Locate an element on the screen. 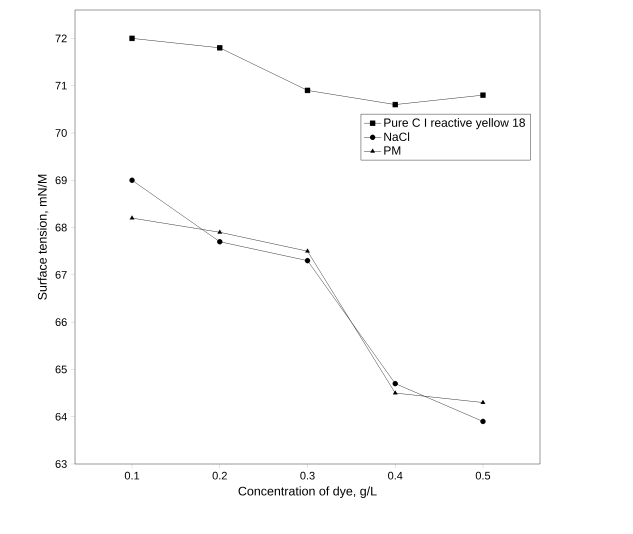 The height and width of the screenshot is (534, 633). x-tick-label: 0.5 is located at coordinates (483, 476).